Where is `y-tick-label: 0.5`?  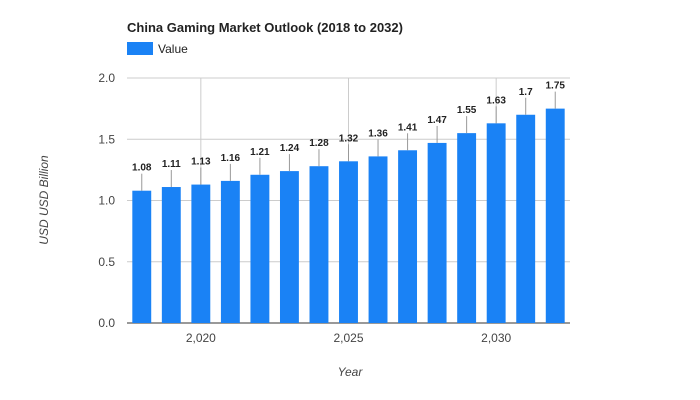 y-tick-label: 0.5 is located at coordinates (106, 262).